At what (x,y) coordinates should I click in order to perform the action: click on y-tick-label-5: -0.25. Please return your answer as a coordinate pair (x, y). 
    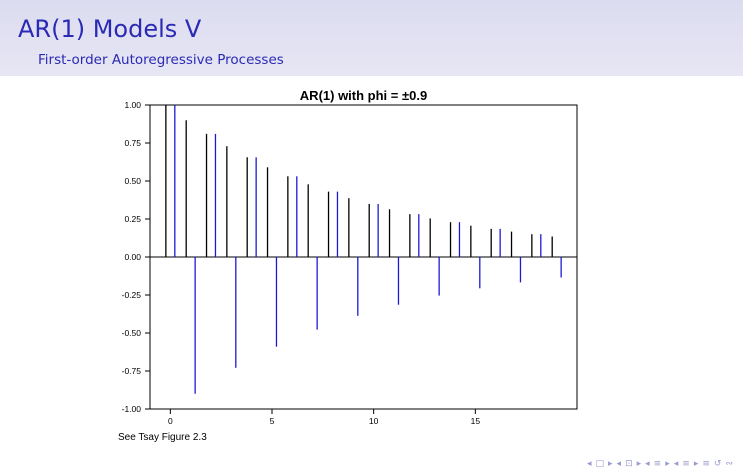
    Looking at the image, I should click on (132, 295).